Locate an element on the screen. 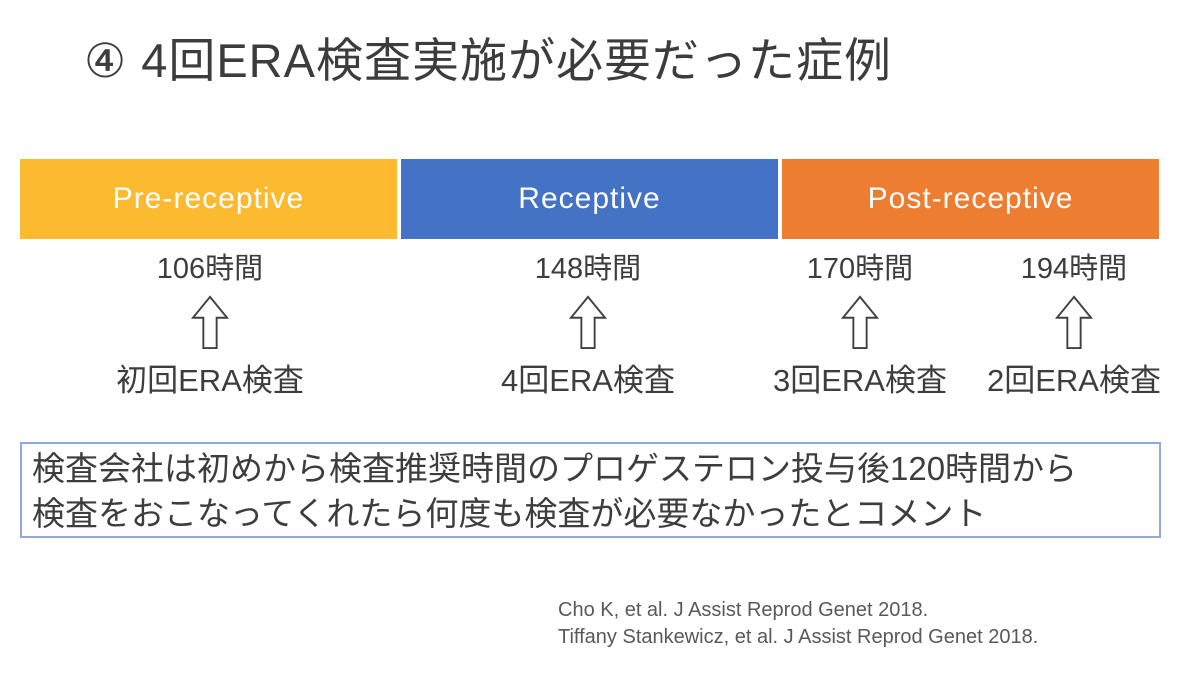 The height and width of the screenshot is (675, 1200). phase-label-receptive: Receptive is located at coordinates (589, 198).